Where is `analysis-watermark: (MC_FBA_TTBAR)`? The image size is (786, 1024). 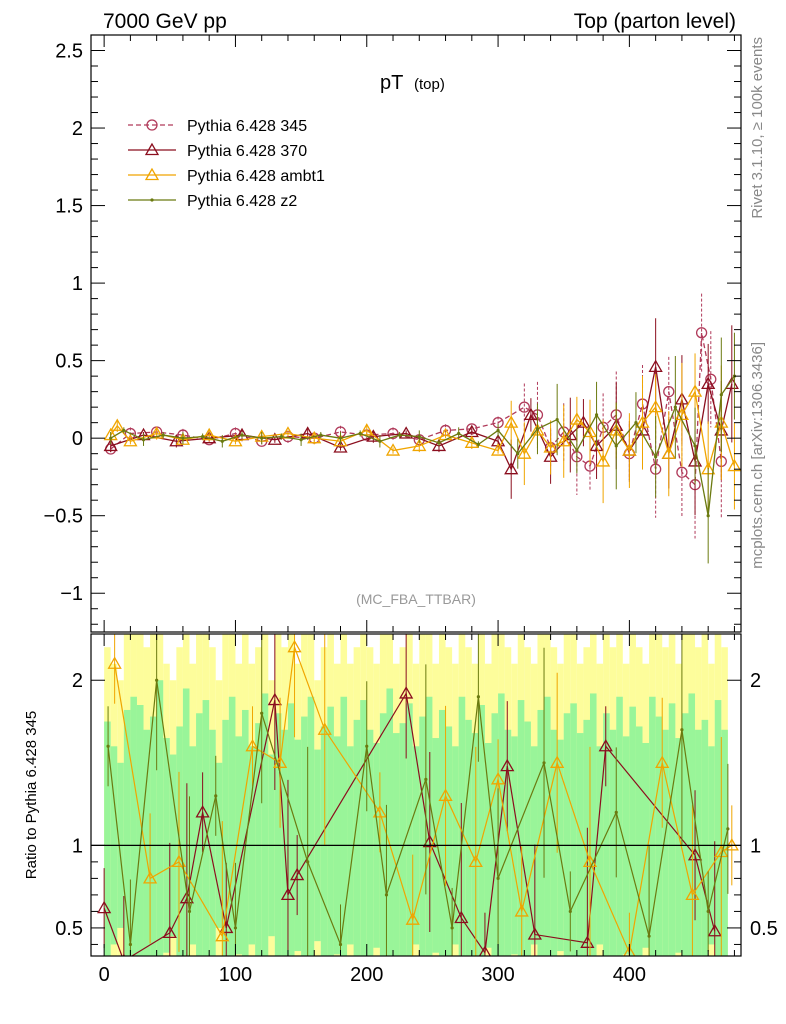 analysis-watermark: (MC_FBA_TTBAR) is located at coordinates (416, 599).